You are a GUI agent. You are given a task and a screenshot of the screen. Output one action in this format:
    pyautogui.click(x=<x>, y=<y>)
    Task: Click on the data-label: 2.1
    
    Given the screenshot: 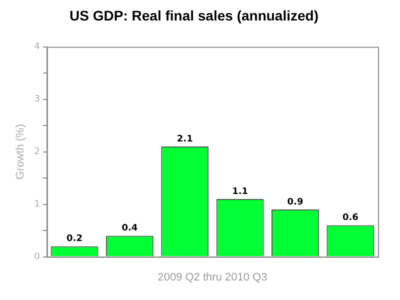 What is the action you would take?
    pyautogui.click(x=184, y=139)
    